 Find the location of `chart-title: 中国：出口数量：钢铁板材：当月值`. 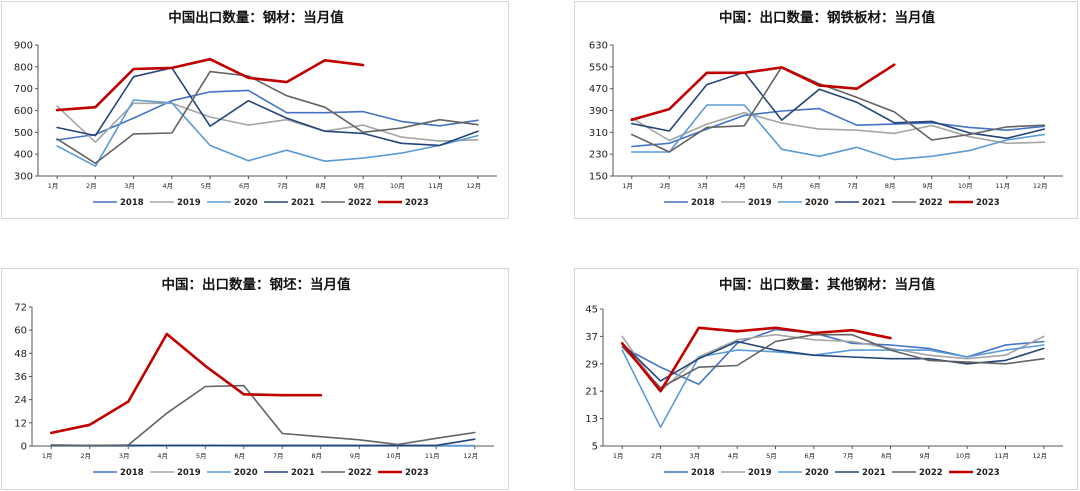

chart-title: 中国：出口数量：钢铁板材：当月值 is located at coordinates (827, 17).